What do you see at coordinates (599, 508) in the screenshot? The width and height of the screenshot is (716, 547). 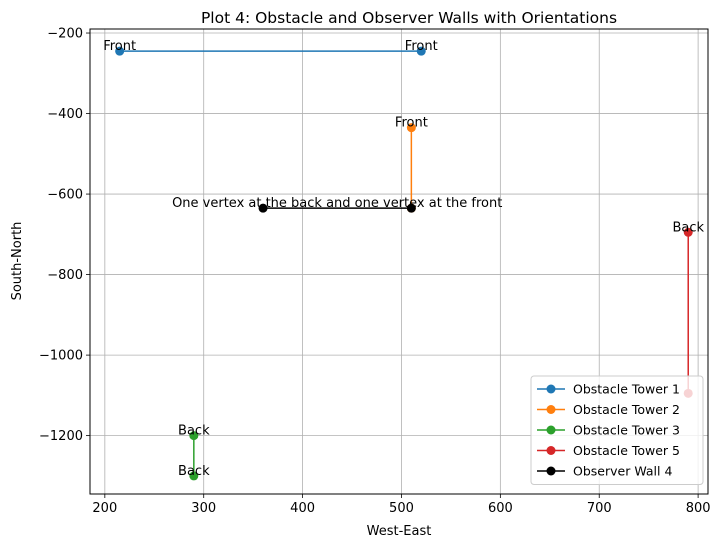 I see `x-tick-label: 700` at bounding box center [599, 508].